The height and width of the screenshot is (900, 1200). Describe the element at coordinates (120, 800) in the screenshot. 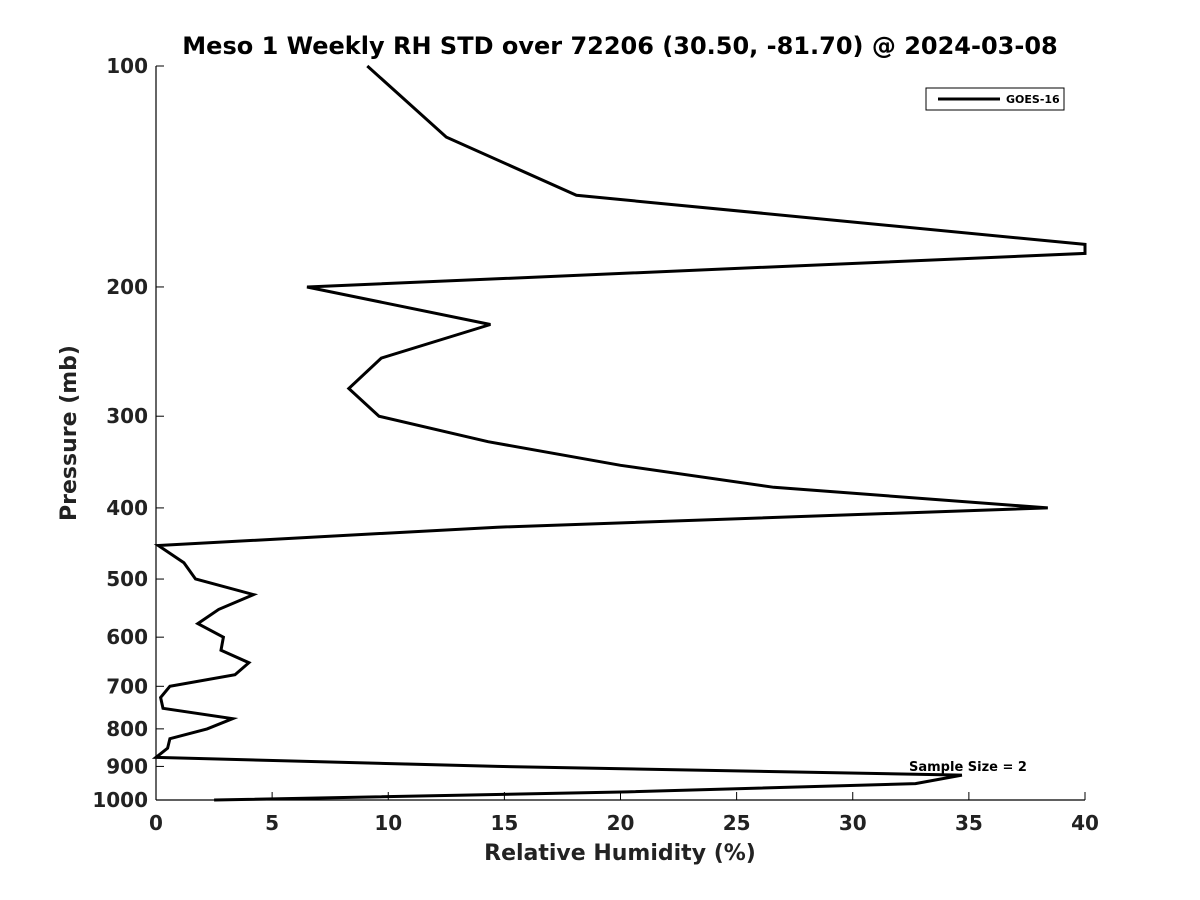

I see `y-tick-label: 1000` at that location.